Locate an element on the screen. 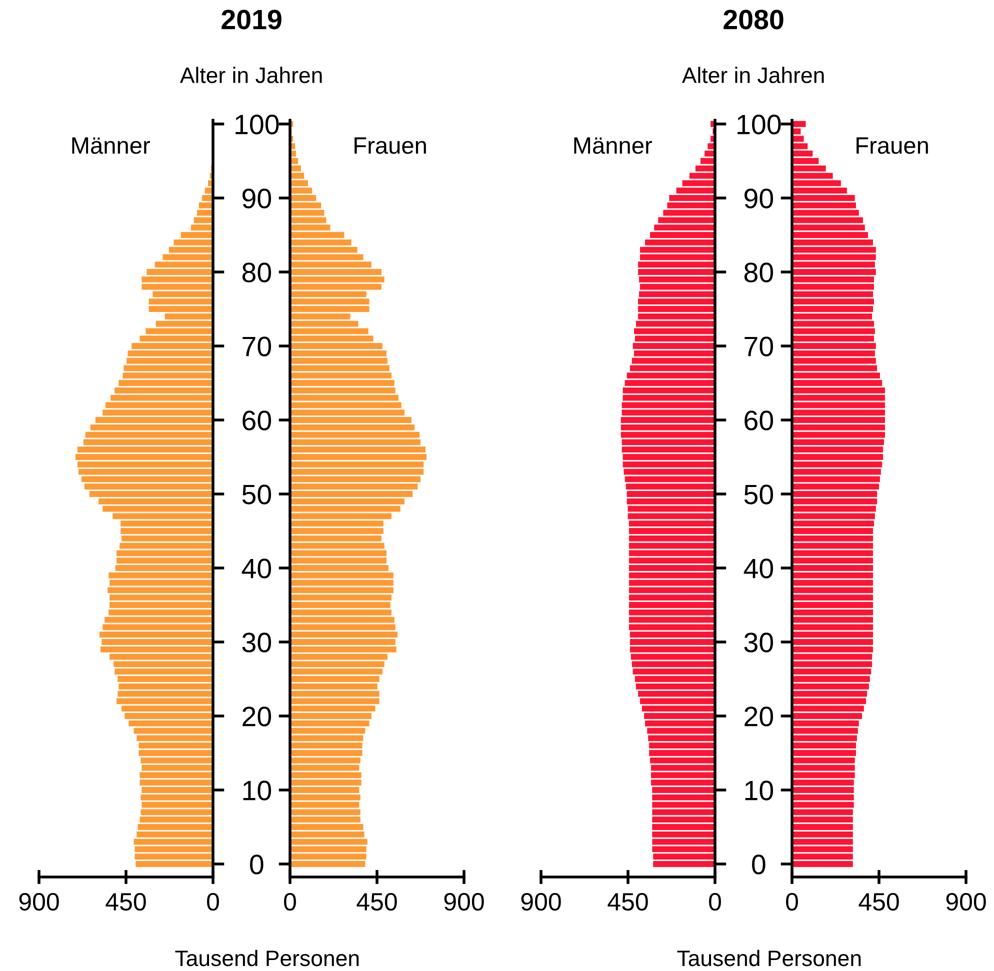 This screenshot has width=994, height=971. text: Frauen is located at coordinates (390, 145).